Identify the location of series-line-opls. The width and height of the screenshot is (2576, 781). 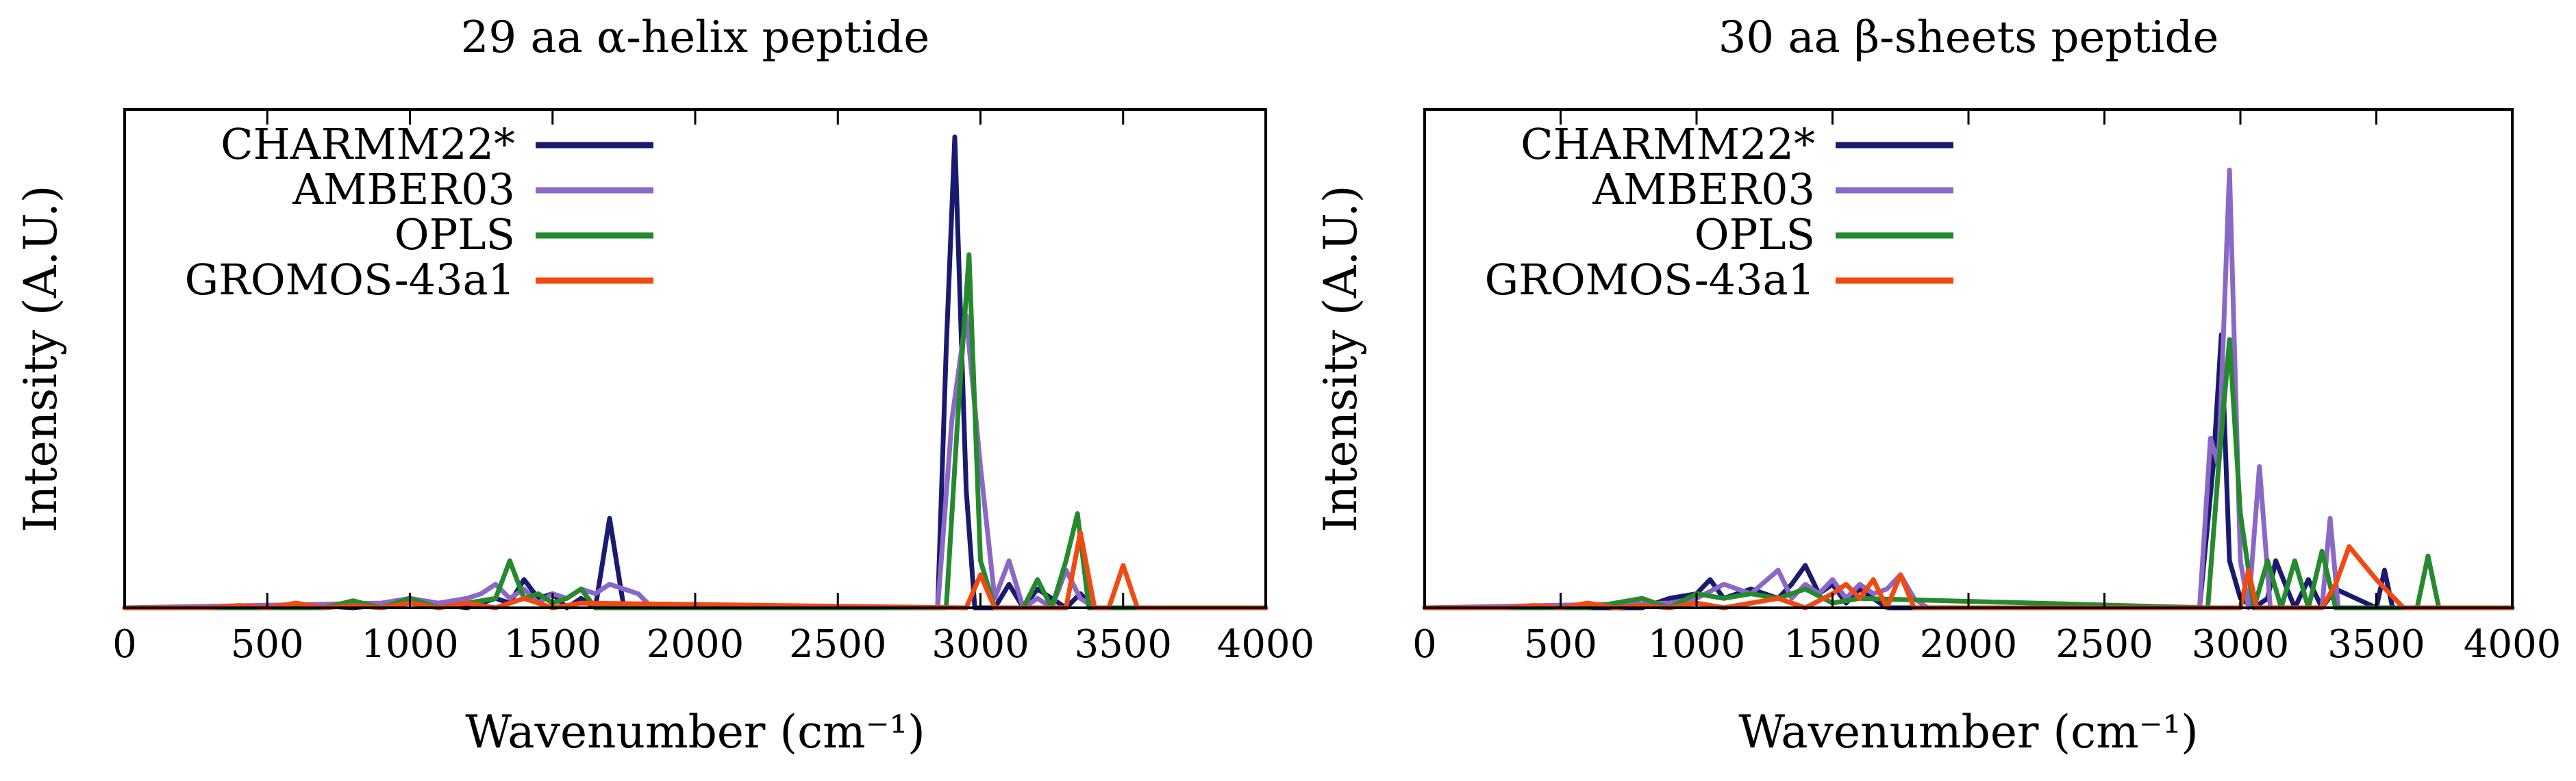
(1968, 474).